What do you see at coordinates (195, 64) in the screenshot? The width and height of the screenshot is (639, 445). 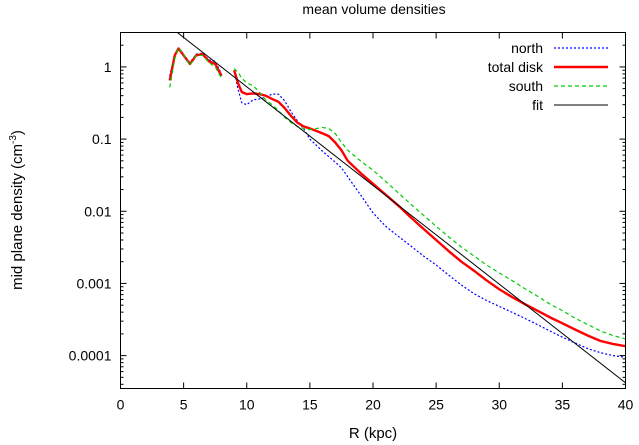 I see `series-line-total-disk` at bounding box center [195, 64].